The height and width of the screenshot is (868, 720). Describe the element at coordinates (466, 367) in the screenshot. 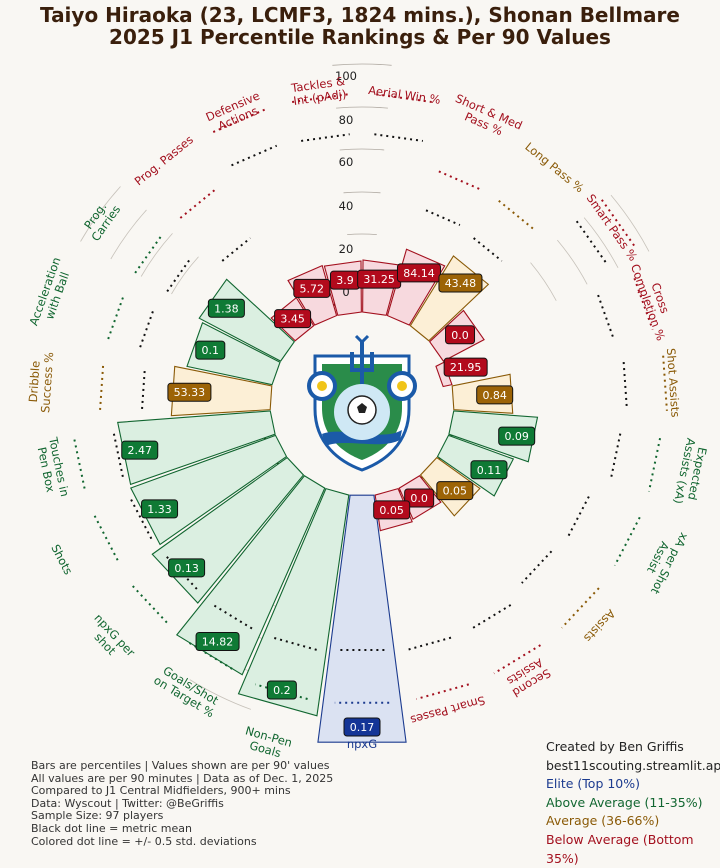

I see `value-label: 21.95` at that location.